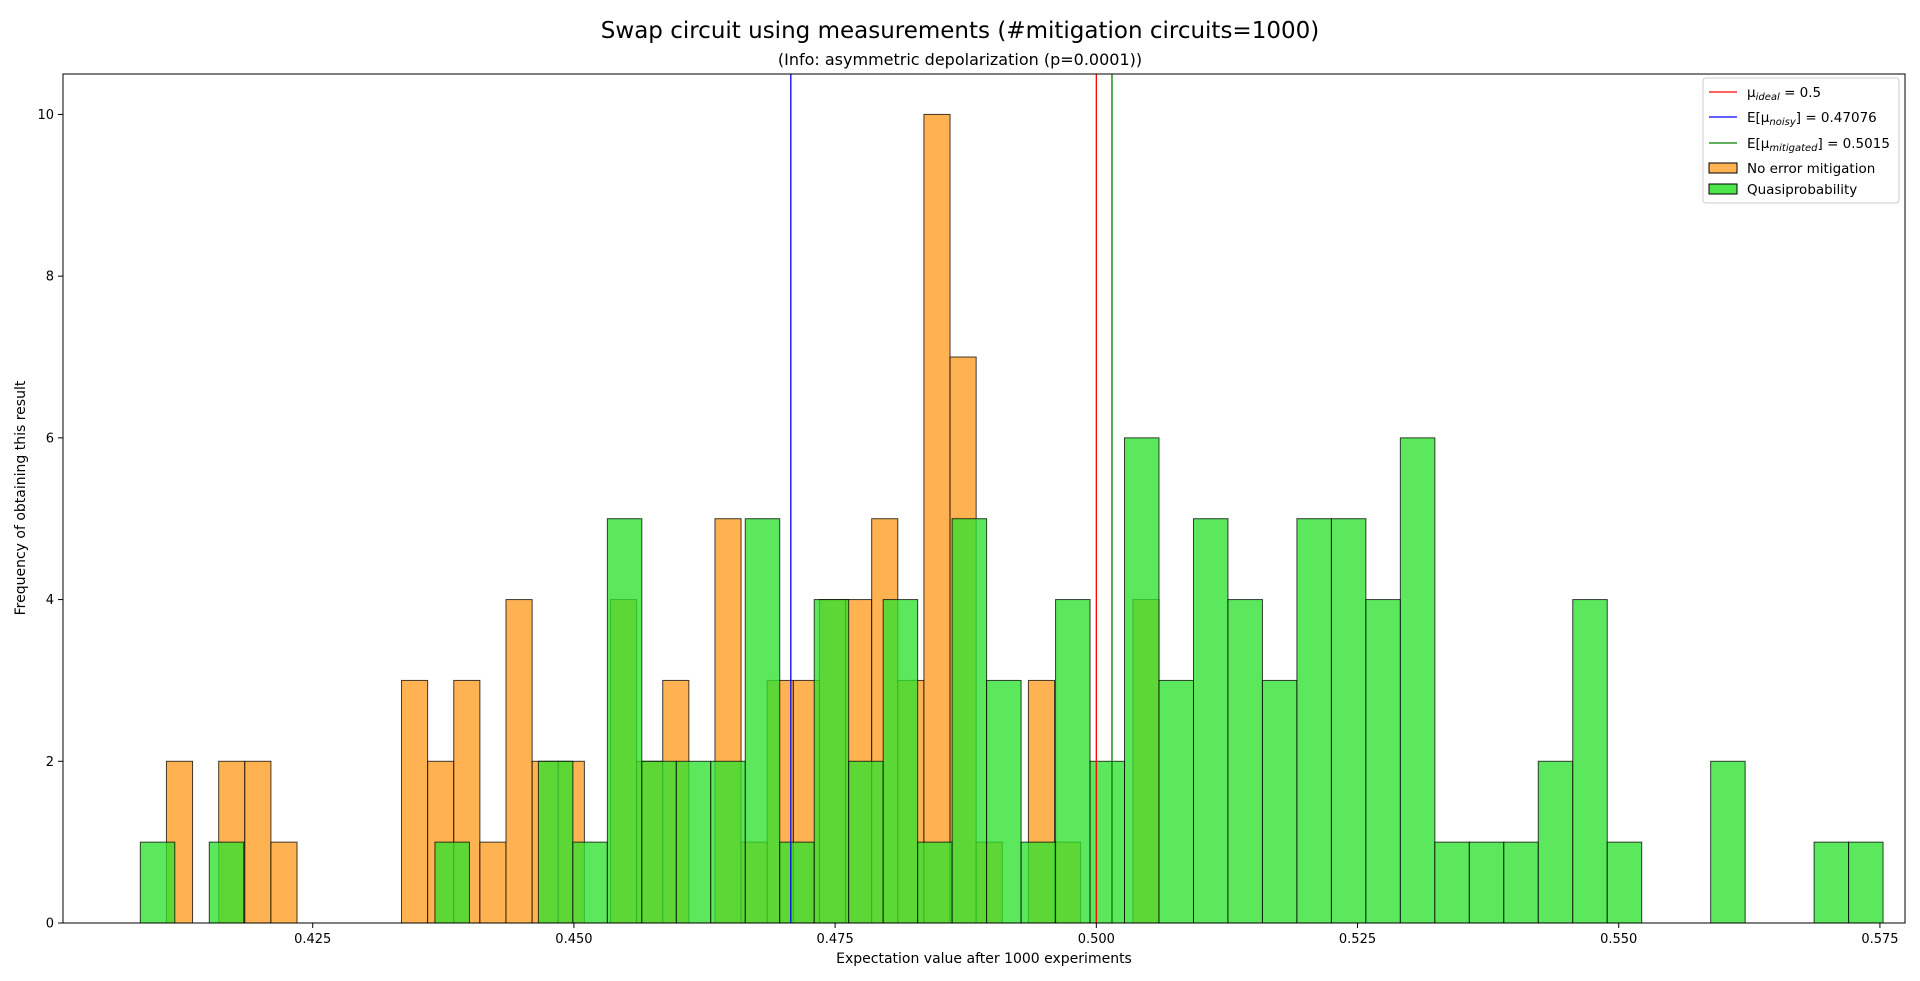 The height and width of the screenshot is (981, 1920). I want to click on legend-label: Quasiprobability, so click(1802, 190).